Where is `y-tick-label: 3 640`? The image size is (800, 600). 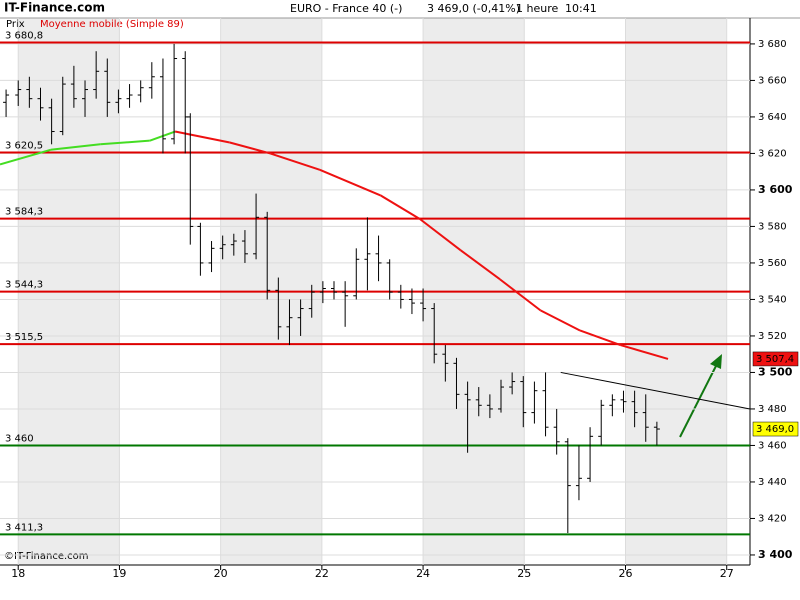 y-tick-label: 3 640 is located at coordinates (772, 117).